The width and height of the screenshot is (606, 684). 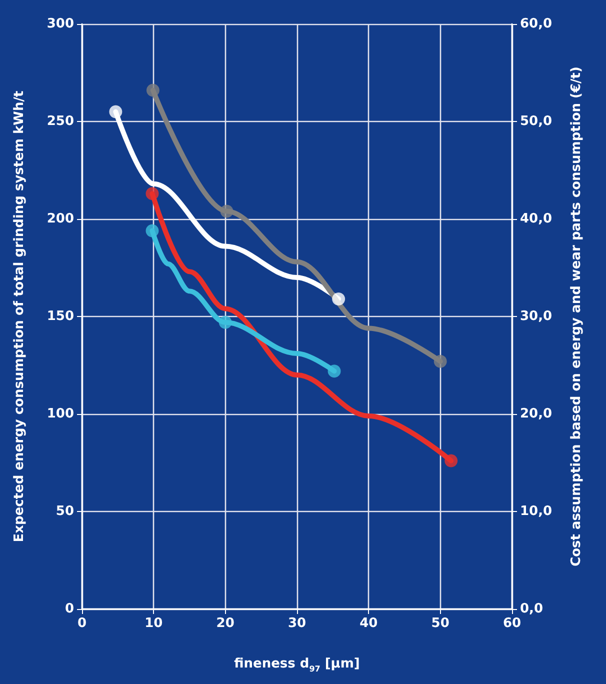 I want to click on x-tick-label: 10, so click(x=153, y=623).